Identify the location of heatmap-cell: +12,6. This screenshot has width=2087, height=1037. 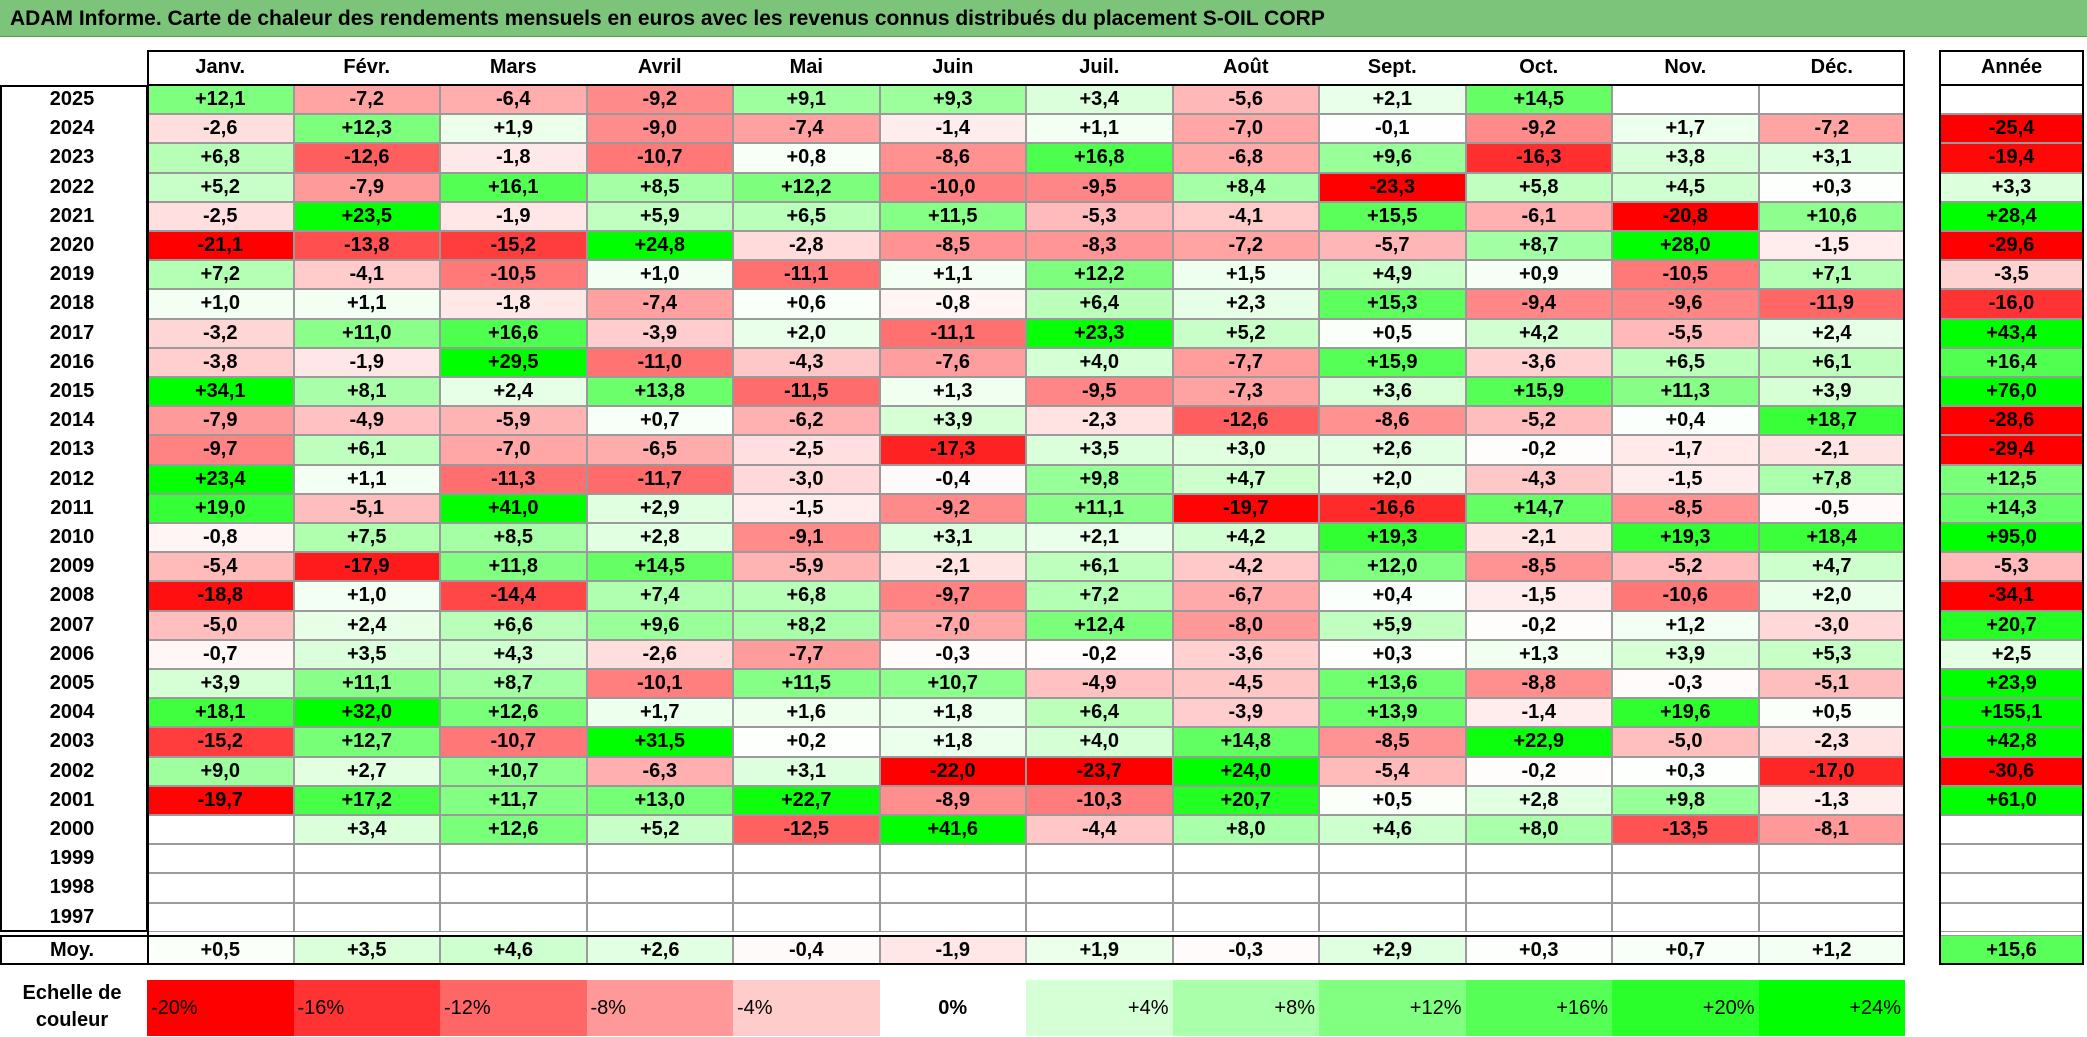
(513, 830).